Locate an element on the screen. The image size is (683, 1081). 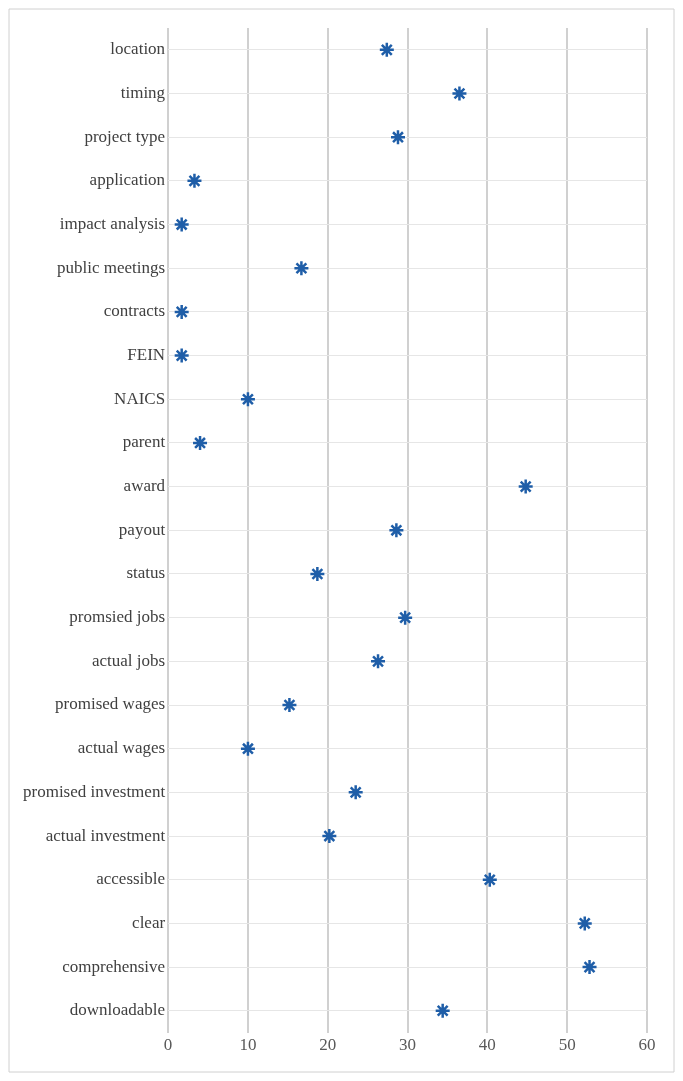
x-tick-label: 10 is located at coordinates (248, 1045).